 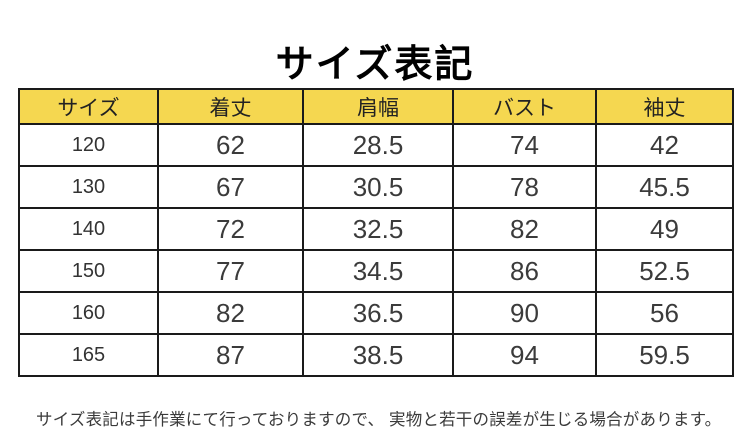 I want to click on measurement-cell: 36.5, so click(x=378, y=313).